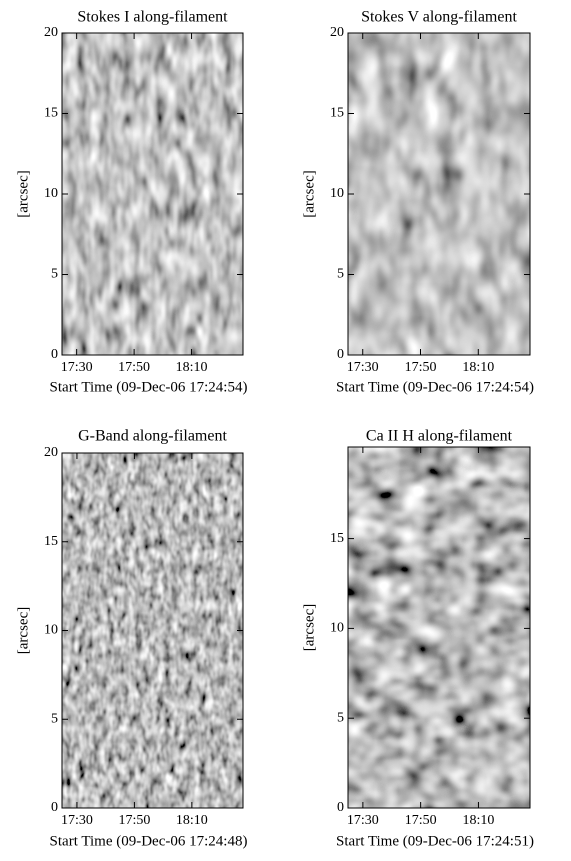  I want to click on x-axis-label: Start Time (09-Dec-06 17:24:51), so click(435, 841).